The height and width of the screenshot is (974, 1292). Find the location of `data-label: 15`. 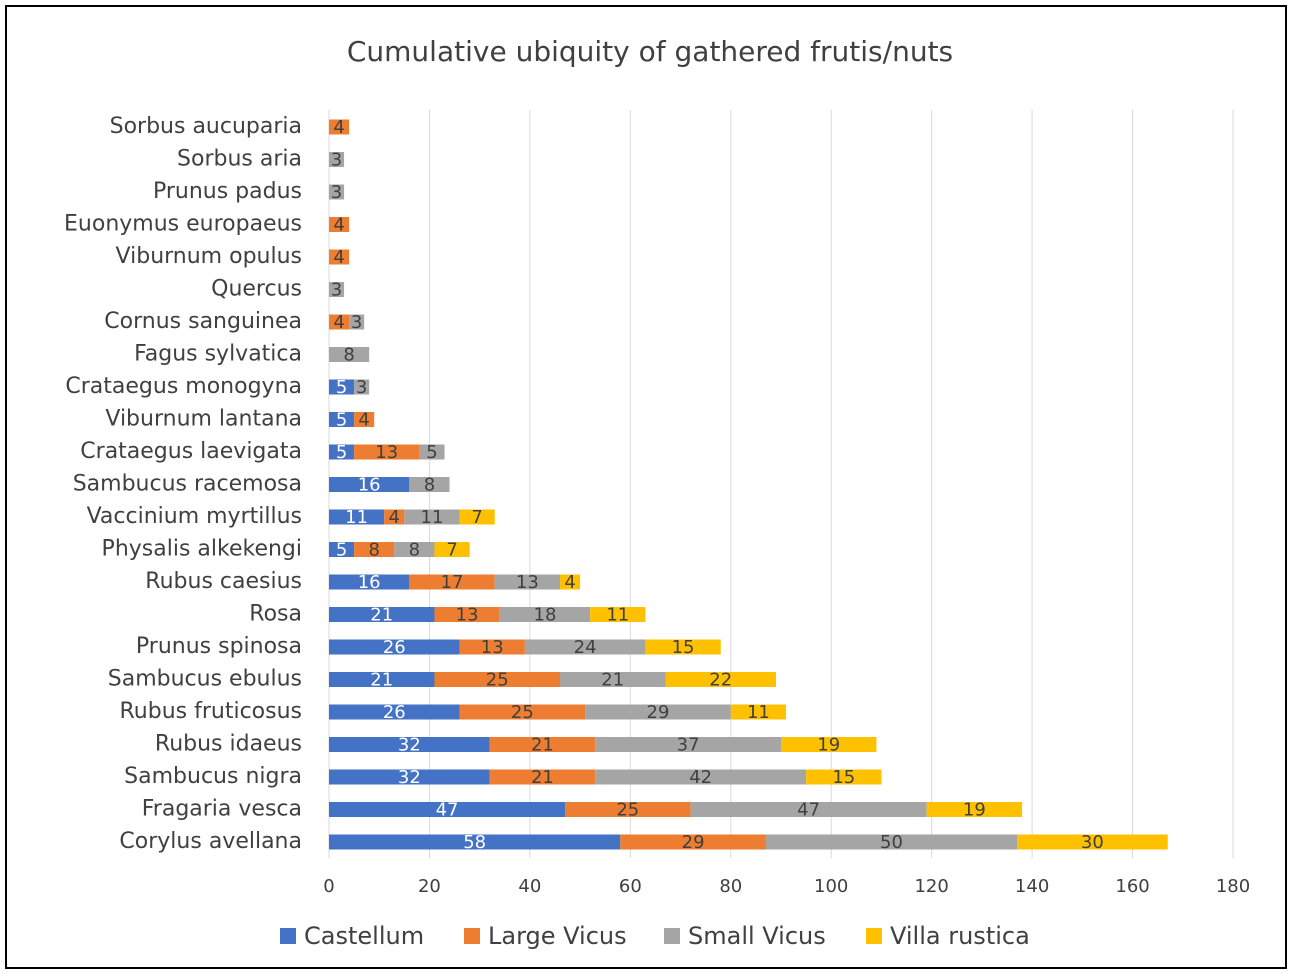

data-label: 15 is located at coordinates (683, 647).